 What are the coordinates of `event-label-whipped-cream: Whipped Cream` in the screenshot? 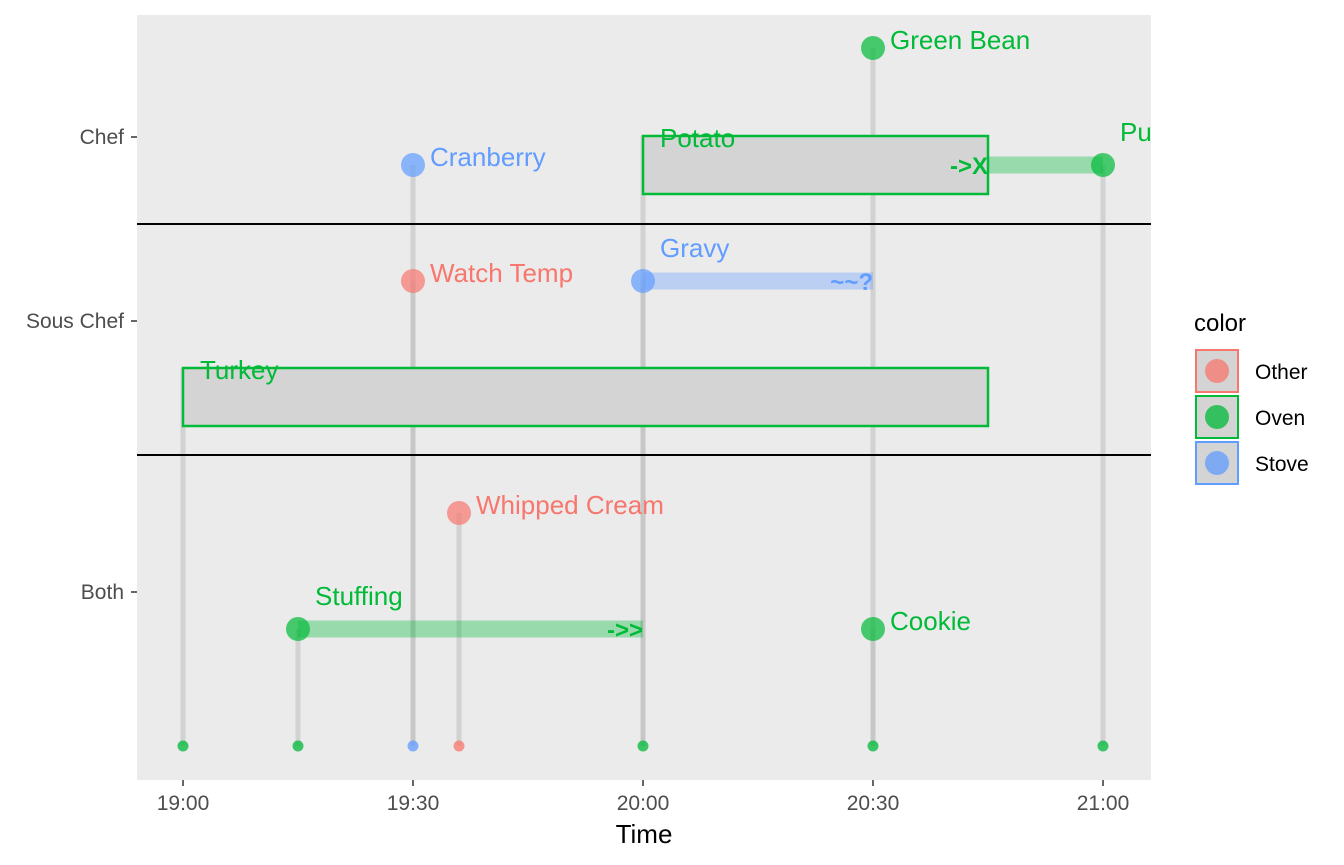 It's located at (570, 505).